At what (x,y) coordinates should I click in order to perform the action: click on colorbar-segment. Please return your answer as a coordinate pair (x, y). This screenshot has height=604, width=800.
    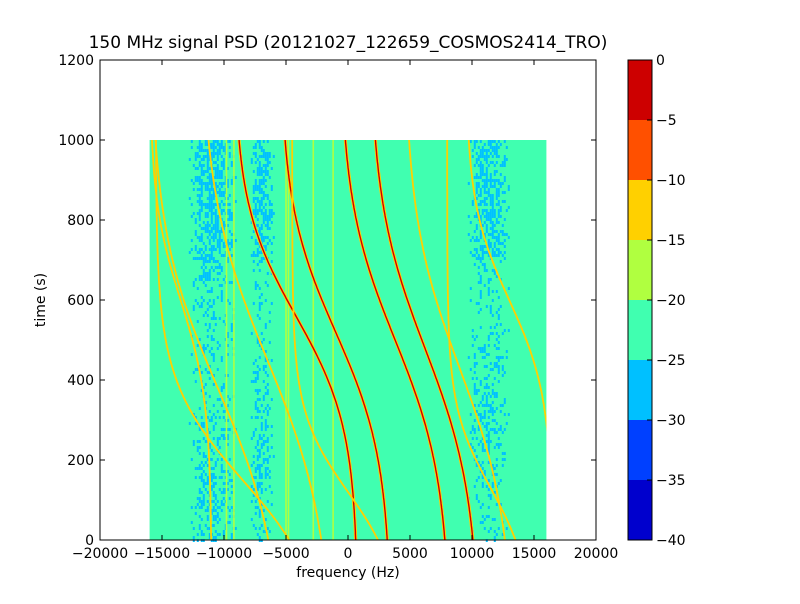
    Looking at the image, I should click on (640, 510).